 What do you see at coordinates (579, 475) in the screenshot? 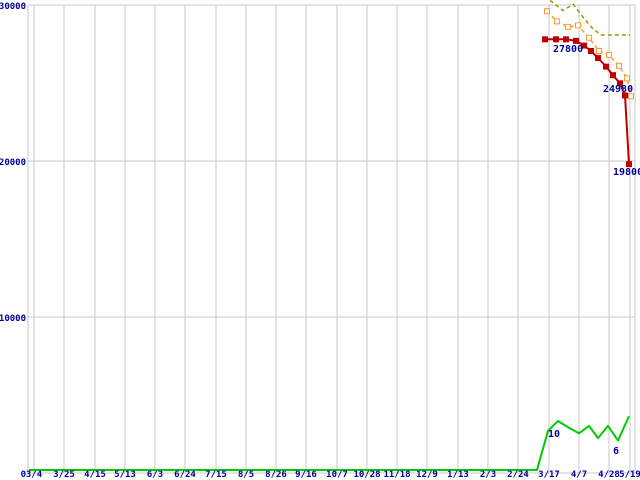
I see `x-tick-label: 4/7` at bounding box center [579, 475].